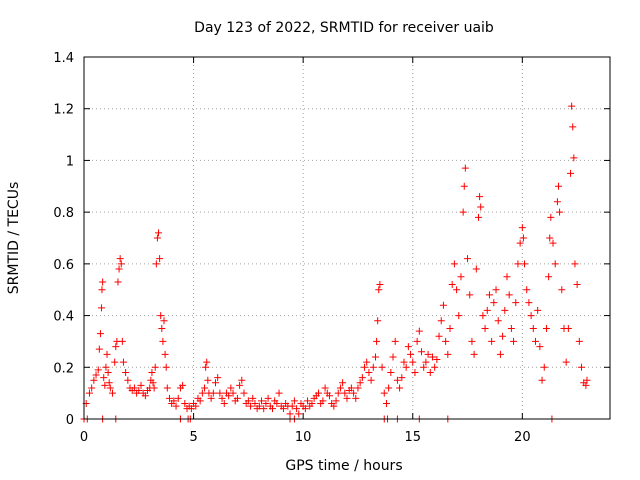 The image size is (640, 480). I want to click on x-tick-label: 10, so click(303, 437).